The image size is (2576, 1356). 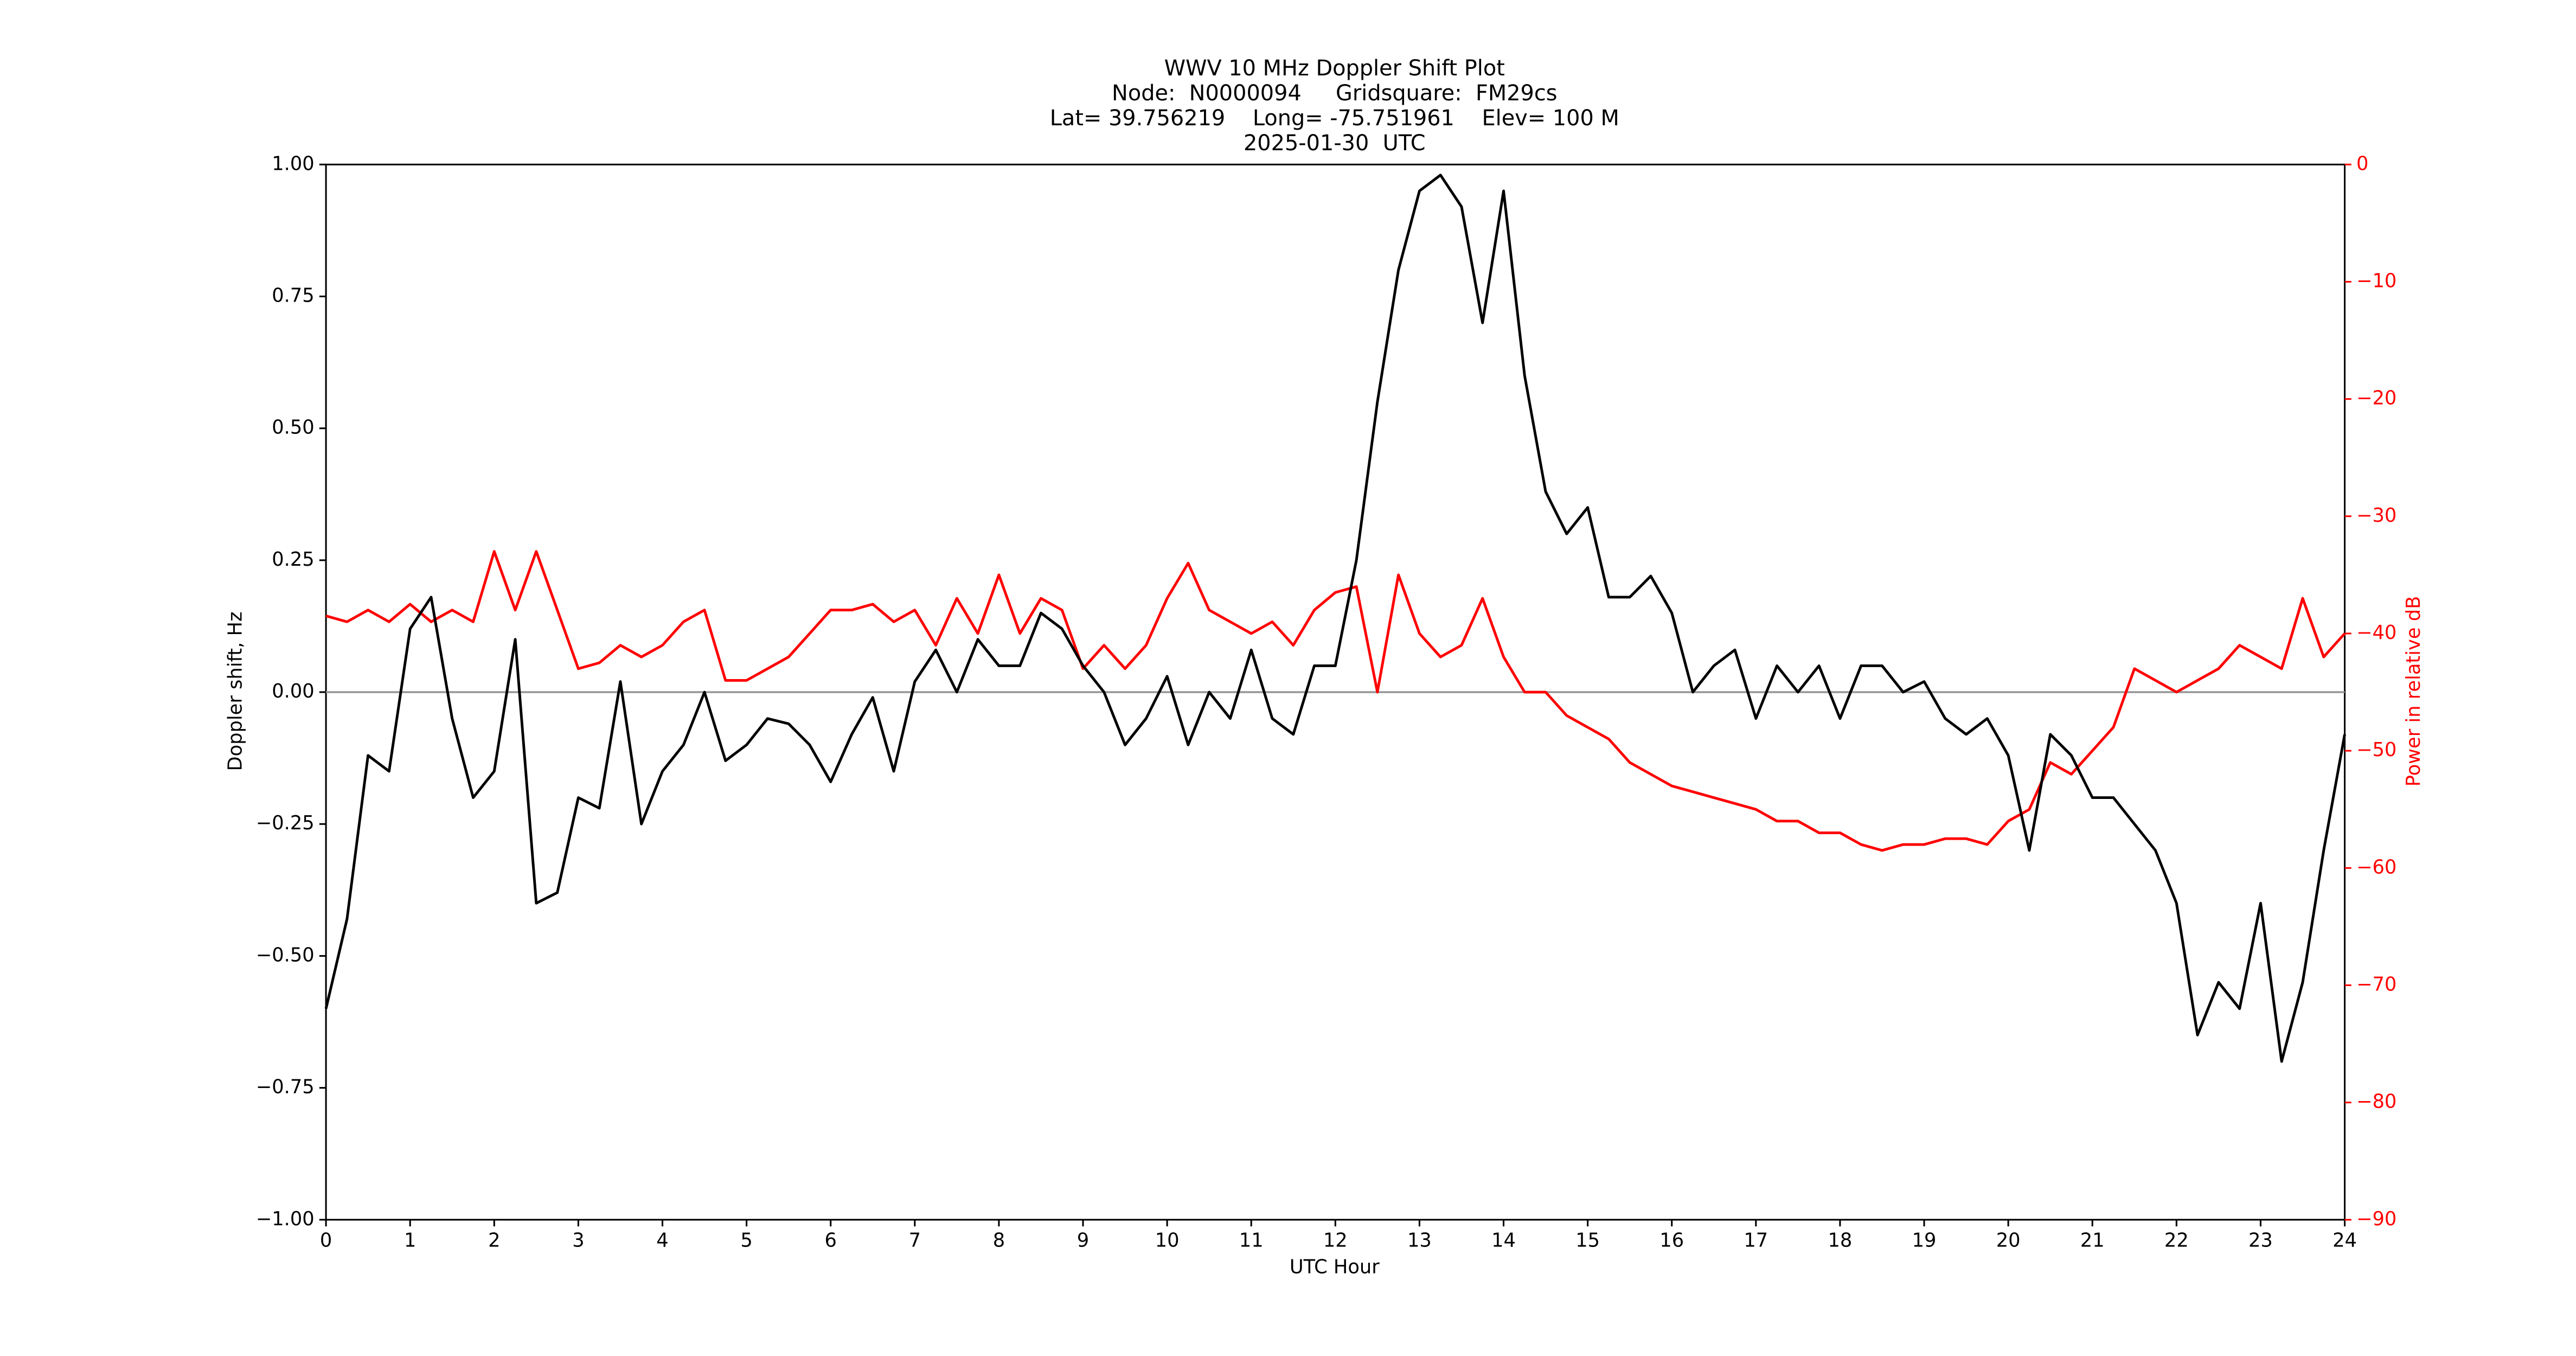 I want to click on x-tick-label: 13, so click(x=1419, y=1241).